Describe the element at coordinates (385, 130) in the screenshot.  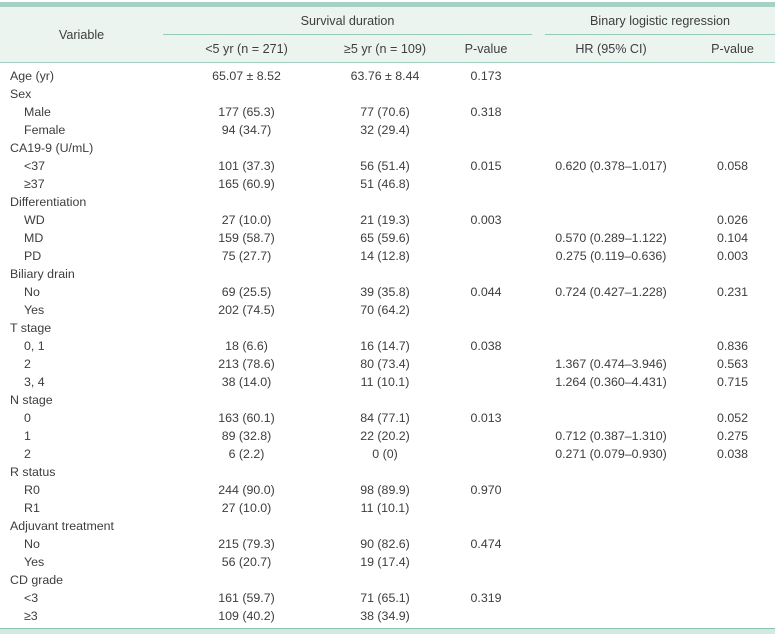
I see `cell-value: 32 (29.4)` at that location.